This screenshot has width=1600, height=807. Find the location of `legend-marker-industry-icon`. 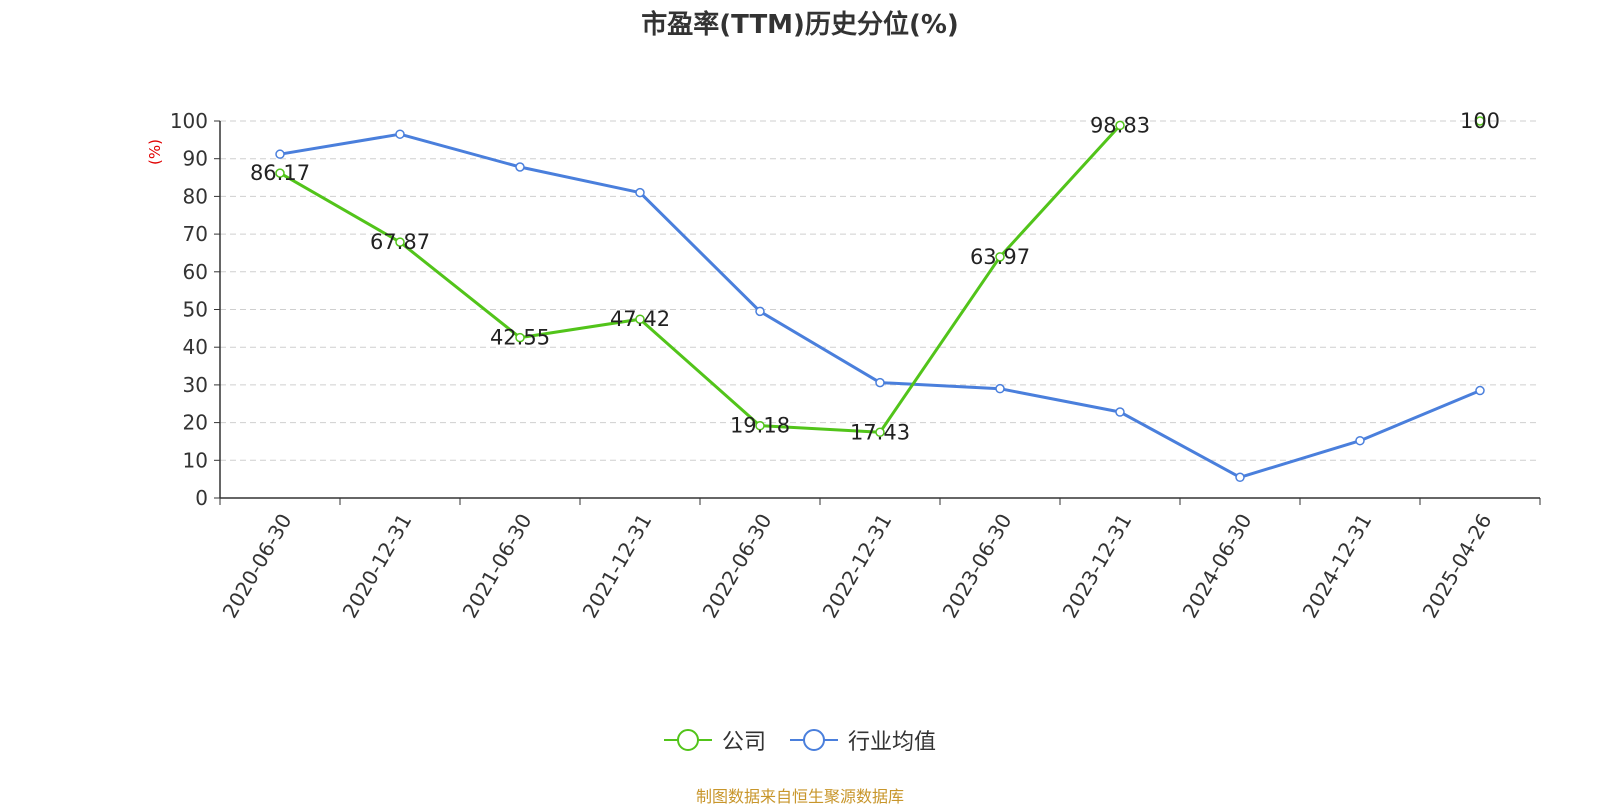

legend-marker-industry-icon is located at coordinates (814, 740).